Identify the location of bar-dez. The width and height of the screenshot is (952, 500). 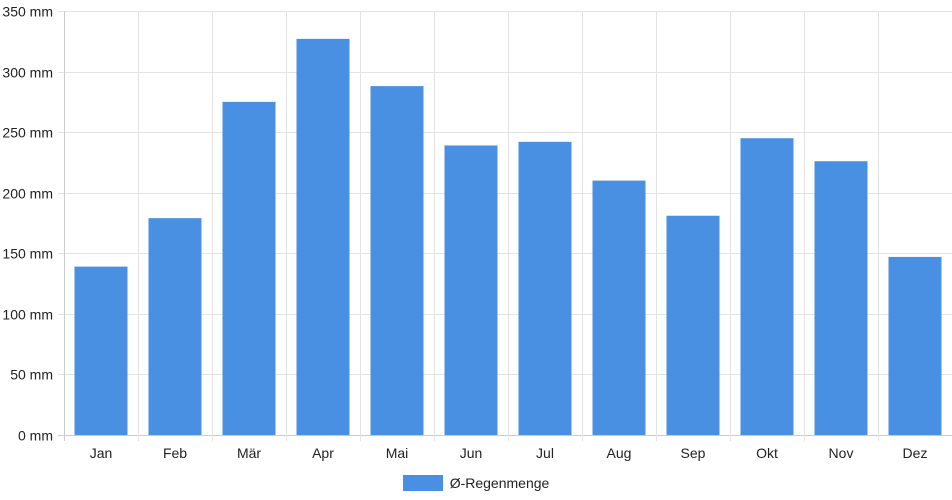
(915, 345).